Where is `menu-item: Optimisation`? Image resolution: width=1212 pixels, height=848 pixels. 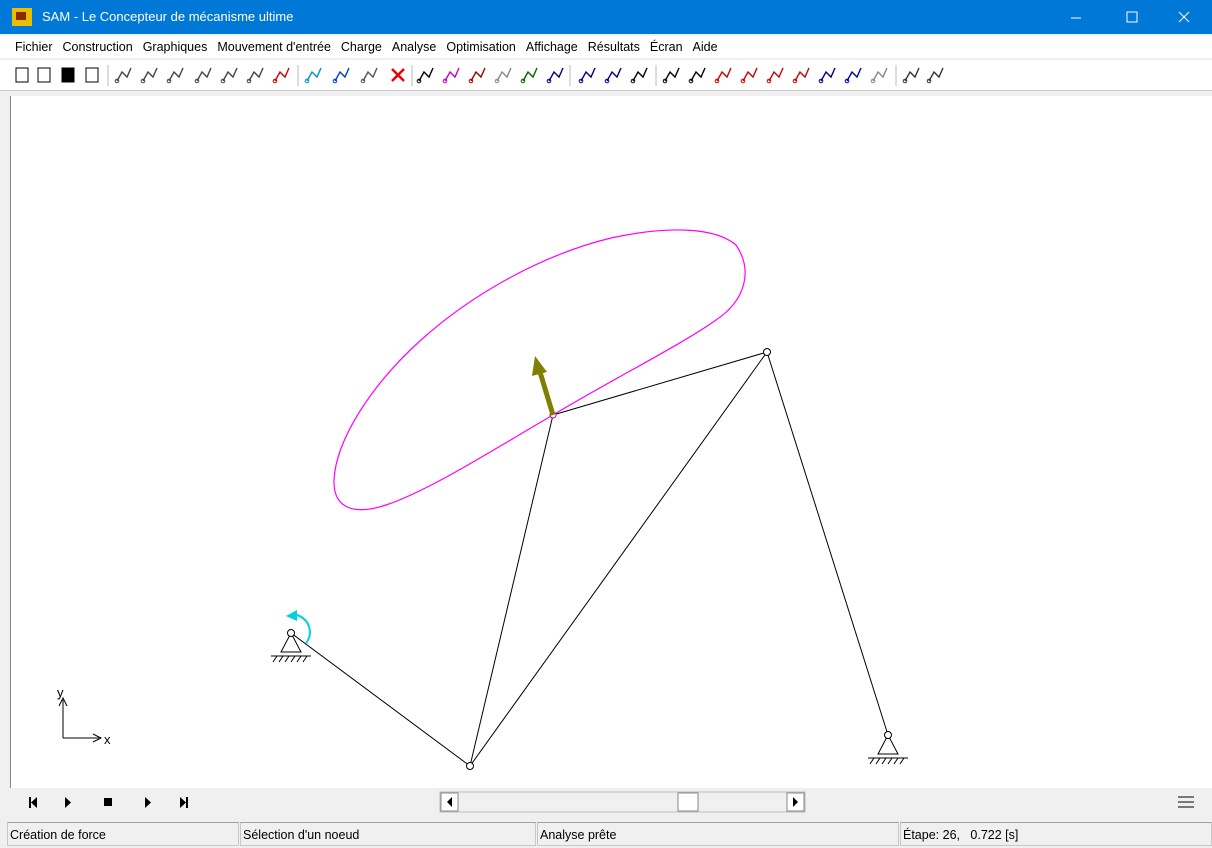 menu-item: Optimisation is located at coordinates (481, 47).